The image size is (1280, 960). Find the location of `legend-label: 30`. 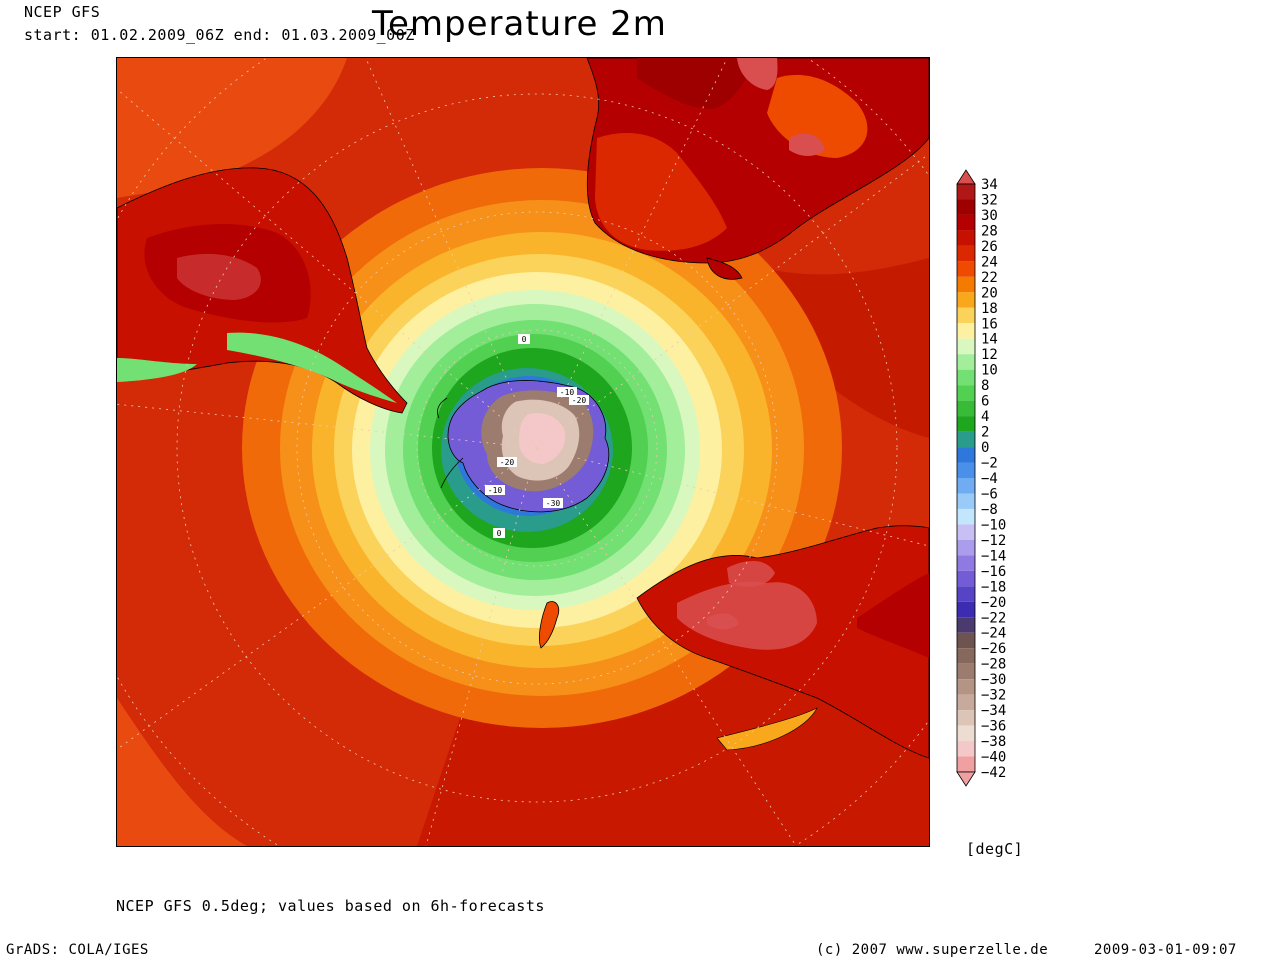

legend-label: 30 is located at coordinates (989, 216).